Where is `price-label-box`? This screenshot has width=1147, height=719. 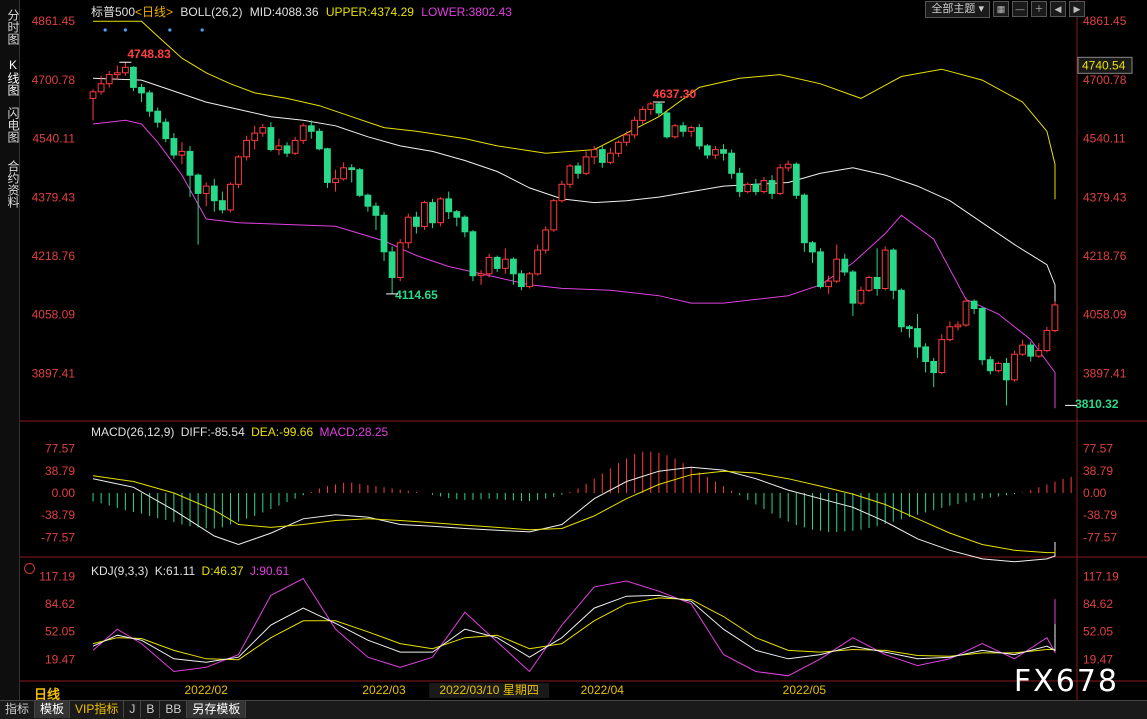 price-label-box is located at coordinates (1105, 65).